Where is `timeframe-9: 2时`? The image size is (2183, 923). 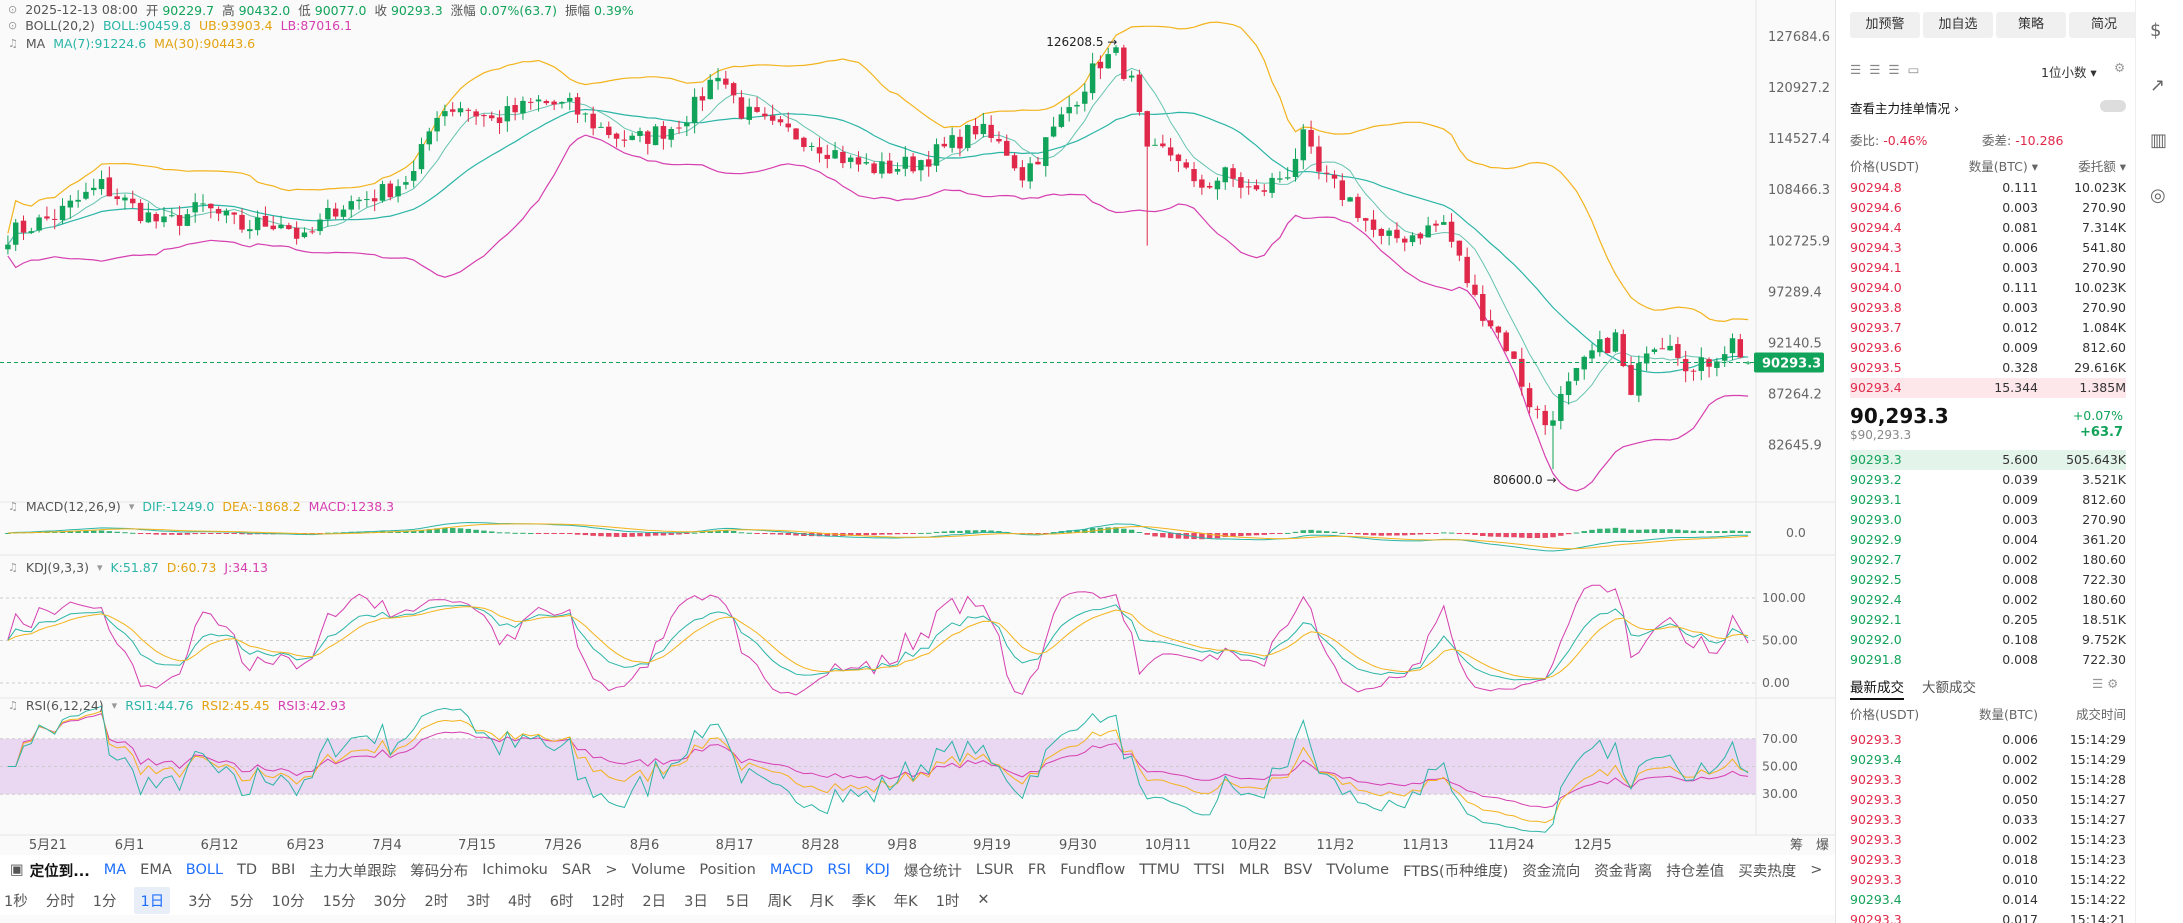
timeframe-9: 2时 is located at coordinates (436, 901).